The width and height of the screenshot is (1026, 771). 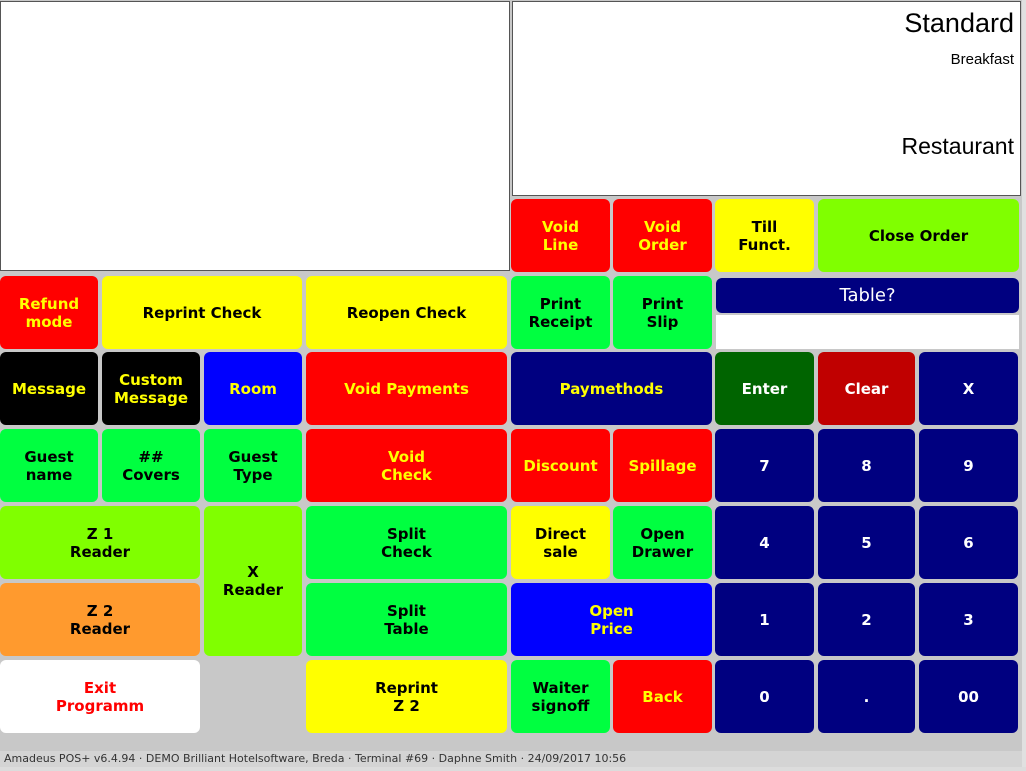 What do you see at coordinates (253, 581) in the screenshot?
I see `x-reader-button: X Reader` at bounding box center [253, 581].